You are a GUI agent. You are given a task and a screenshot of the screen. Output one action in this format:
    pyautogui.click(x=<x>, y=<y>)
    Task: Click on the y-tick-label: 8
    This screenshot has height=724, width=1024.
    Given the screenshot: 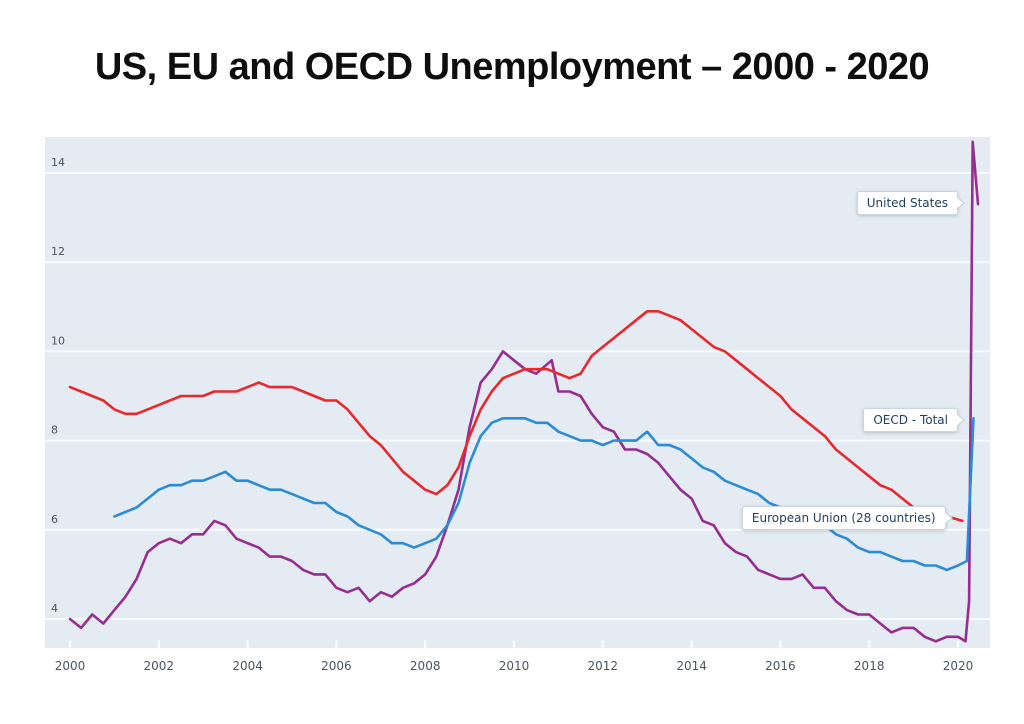 What is the action you would take?
    pyautogui.click(x=54, y=430)
    